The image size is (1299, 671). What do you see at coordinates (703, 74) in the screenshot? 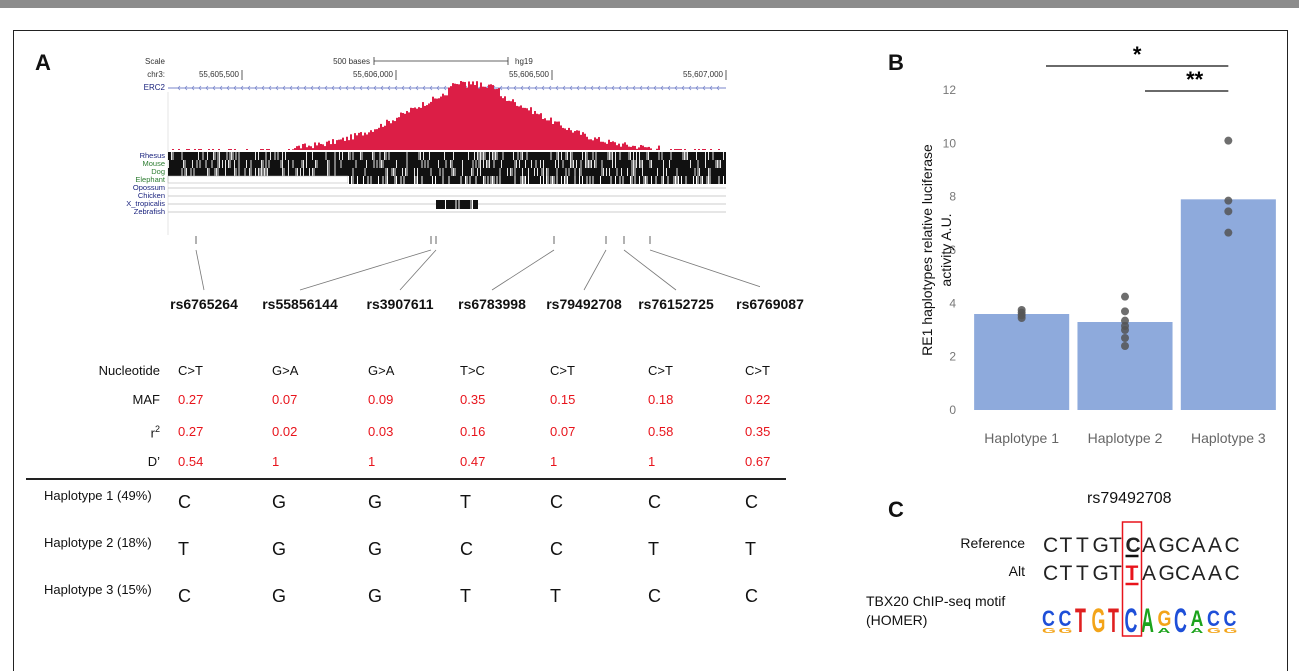
I see `position-label: 55,607,000` at bounding box center [703, 74].